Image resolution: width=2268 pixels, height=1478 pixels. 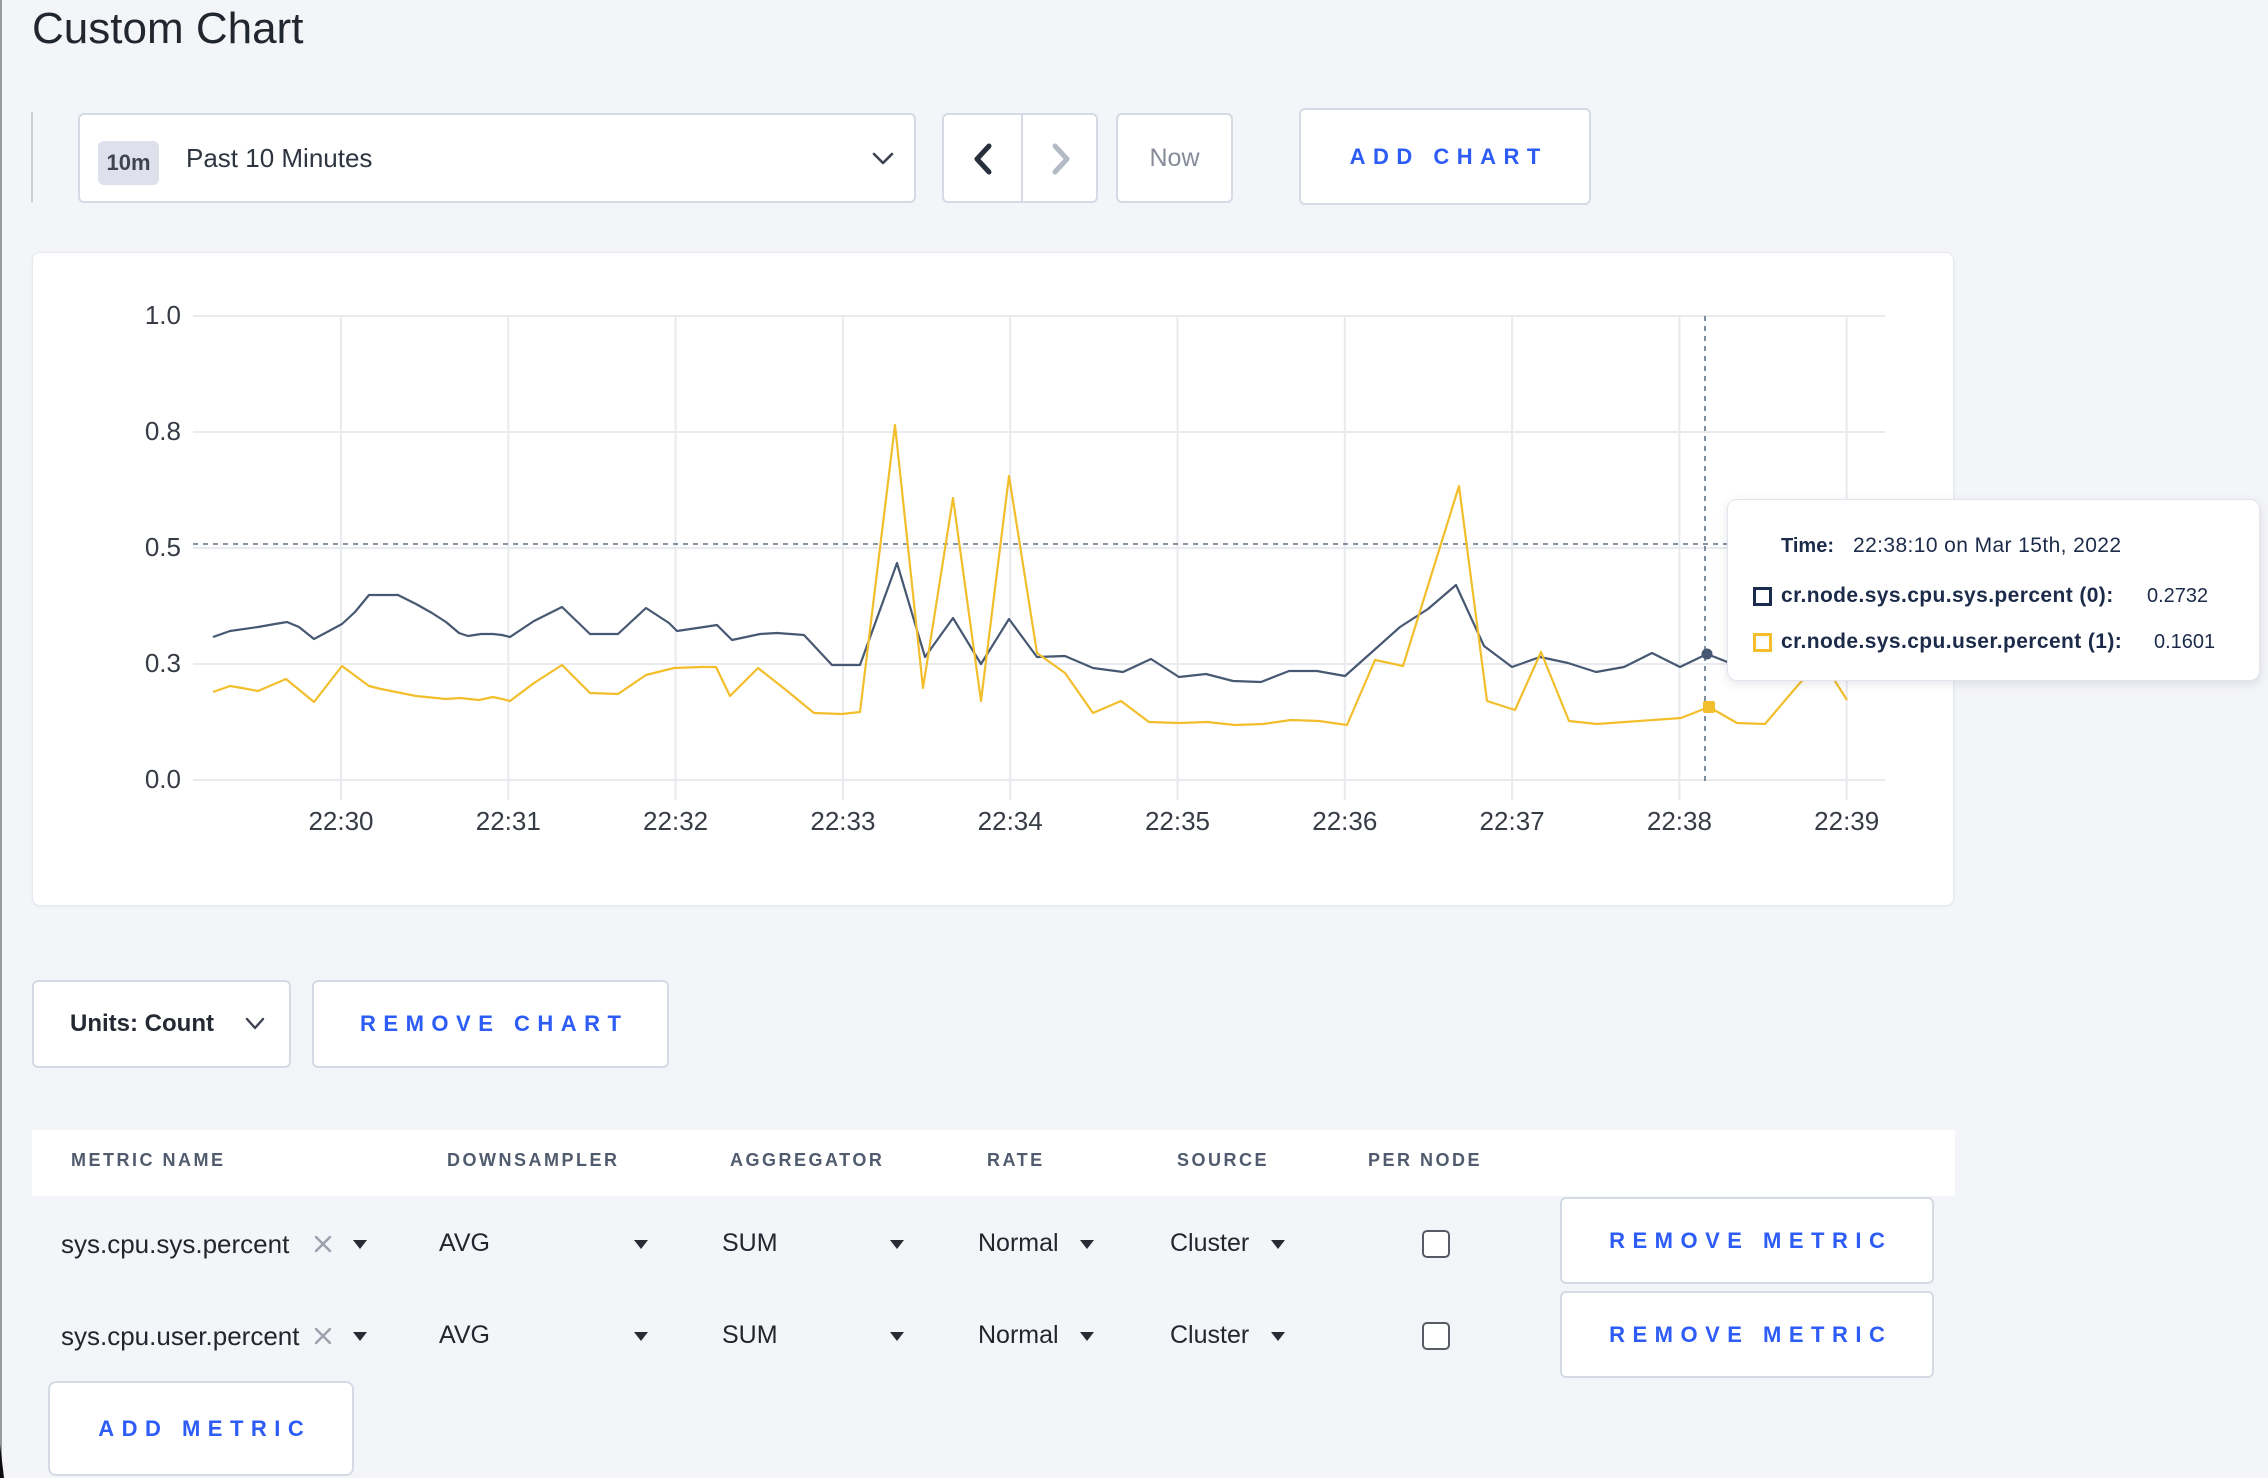 What do you see at coordinates (163, 315) in the screenshot?
I see `svg-text: 1.0` at bounding box center [163, 315].